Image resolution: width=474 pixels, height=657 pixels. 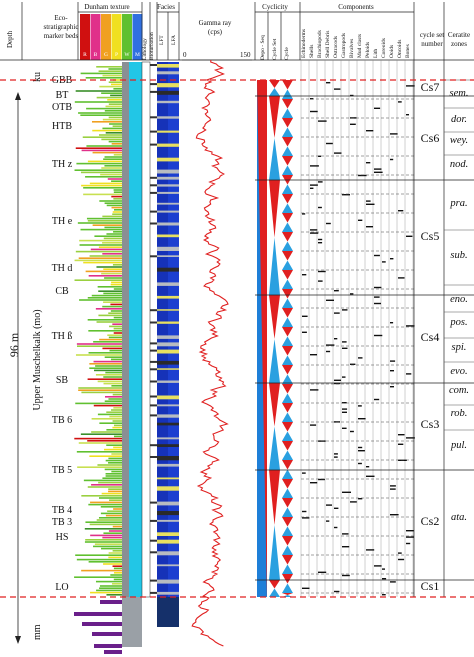 What do you see at coordinates (459, 299) in the screenshot?
I see `ceratite-zone-label: eno.` at bounding box center [459, 299].